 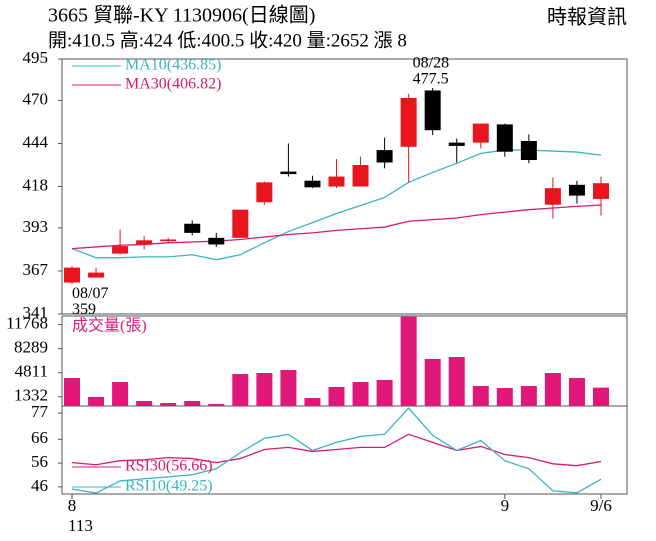 What do you see at coordinates (173, 65) in the screenshot?
I see `legend-label: MA10(436.85)` at bounding box center [173, 65].